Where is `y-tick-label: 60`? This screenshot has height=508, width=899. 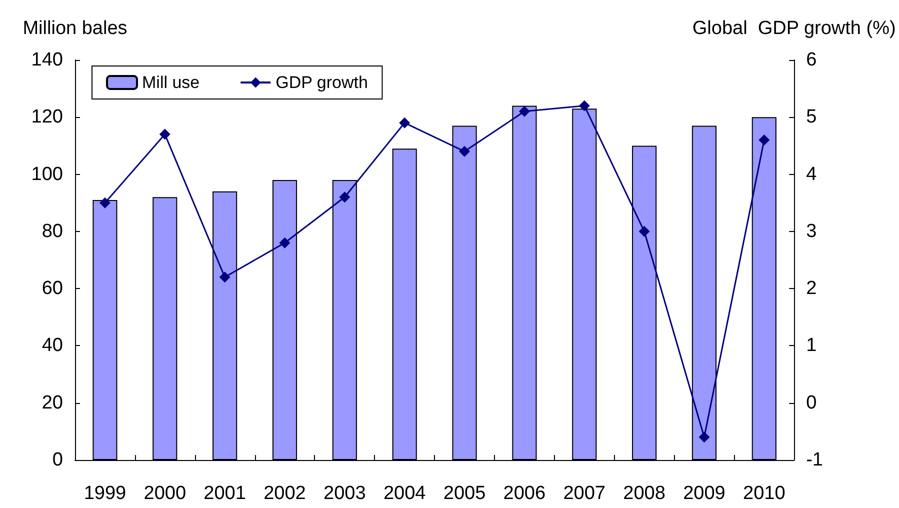
y-tick-label: 60 is located at coordinates (52, 289).